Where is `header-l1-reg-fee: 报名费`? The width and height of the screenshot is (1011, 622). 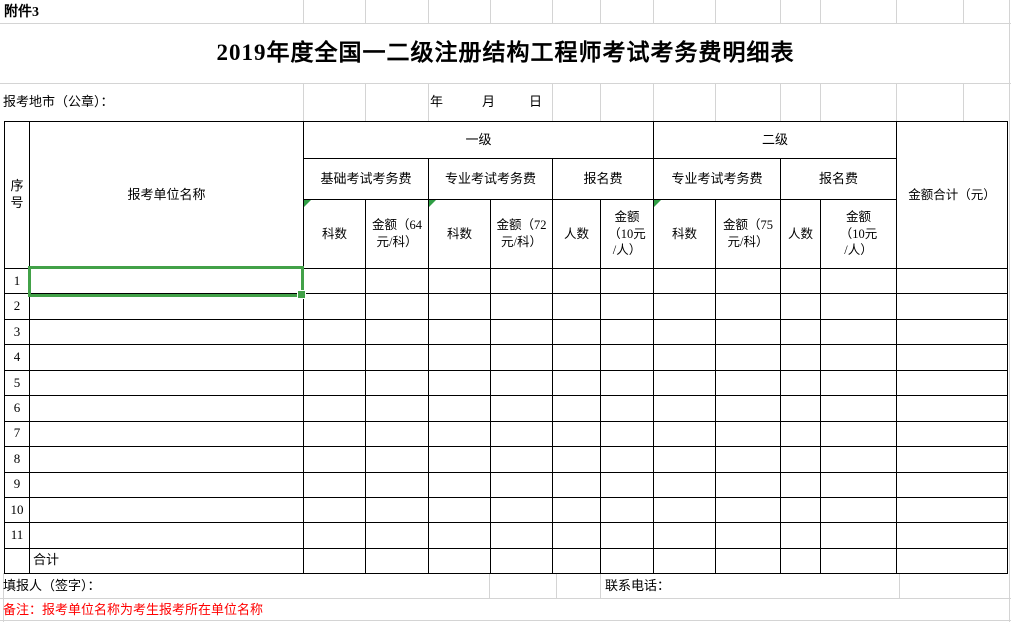 header-l1-reg-fee: 报名费 is located at coordinates (603, 179).